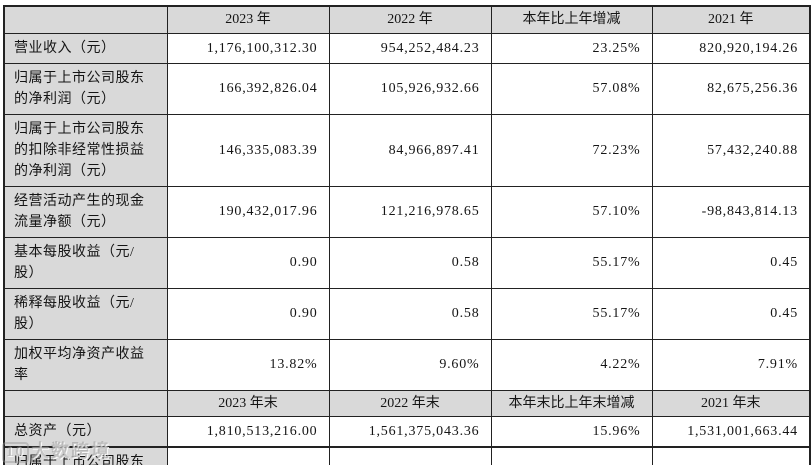 This screenshot has height=465, width=812. I want to click on column-header-2021: 2021 年, so click(731, 19).